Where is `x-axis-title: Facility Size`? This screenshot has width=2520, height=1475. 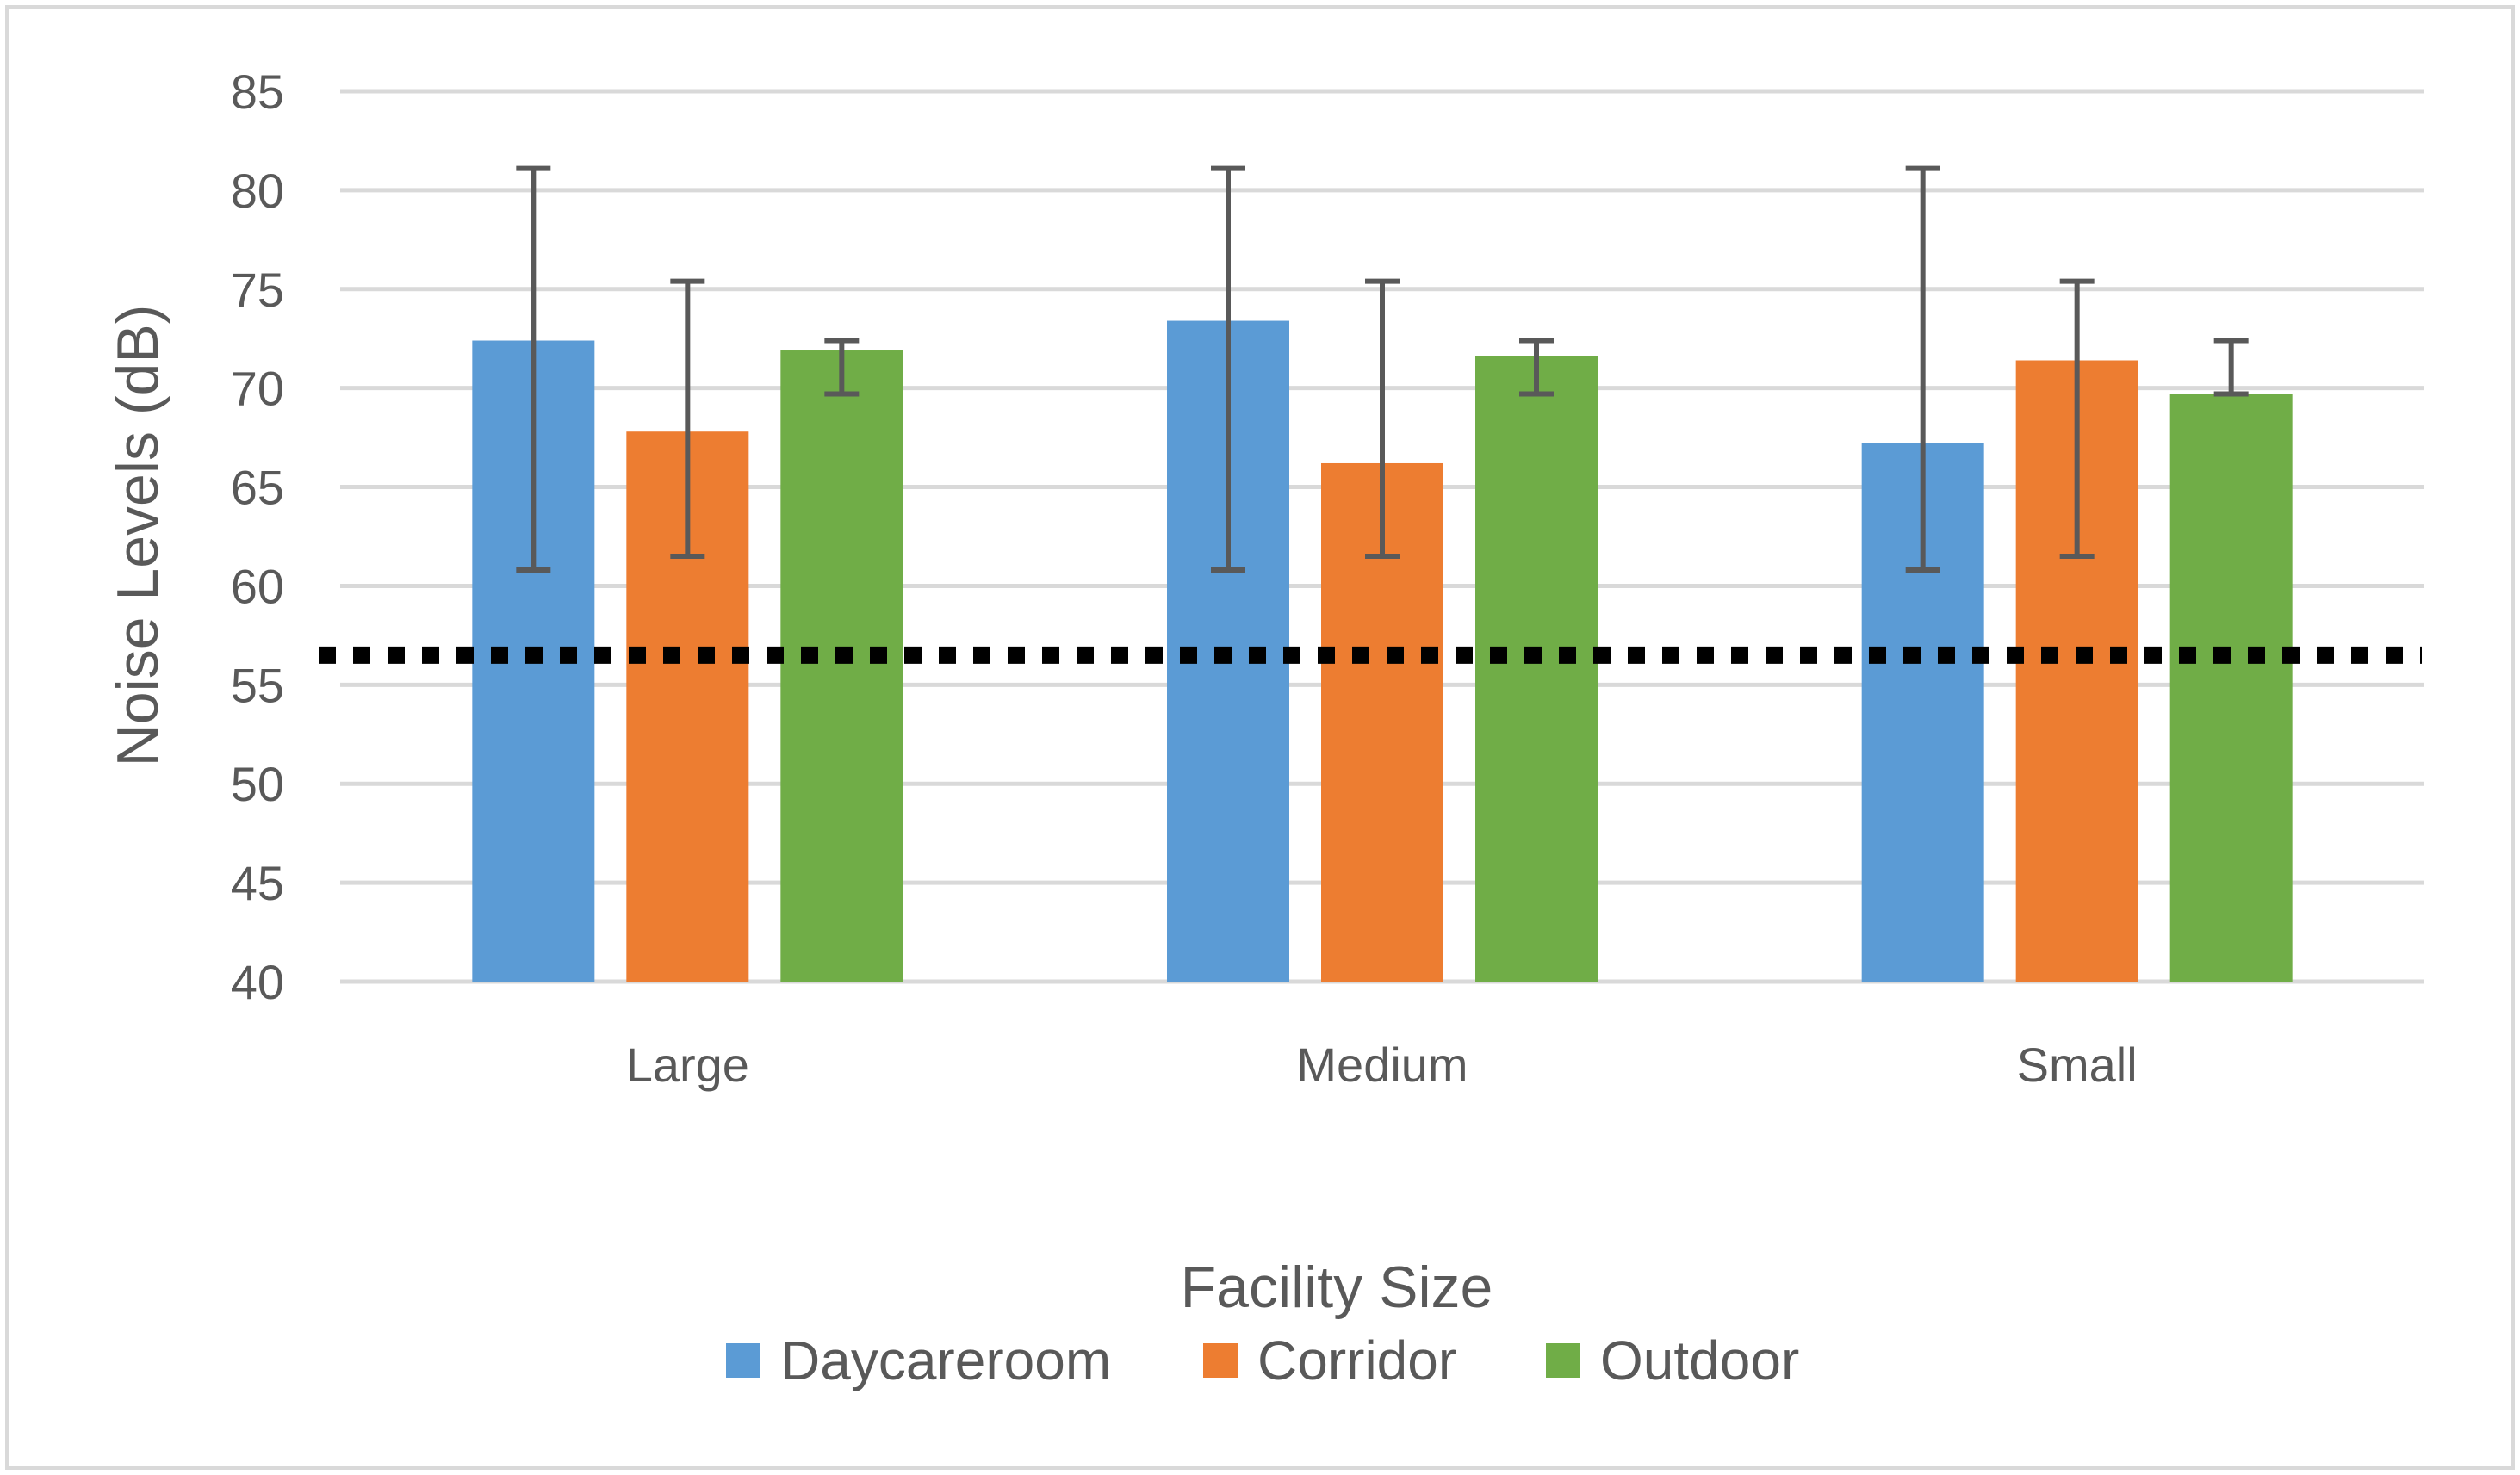 x-axis-title: Facility Size is located at coordinates (1337, 1287).